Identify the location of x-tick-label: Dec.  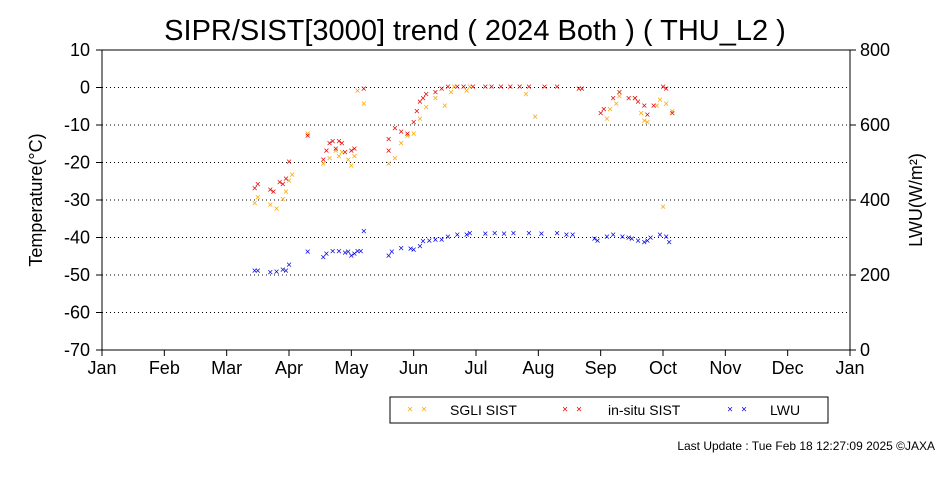
(788, 368).